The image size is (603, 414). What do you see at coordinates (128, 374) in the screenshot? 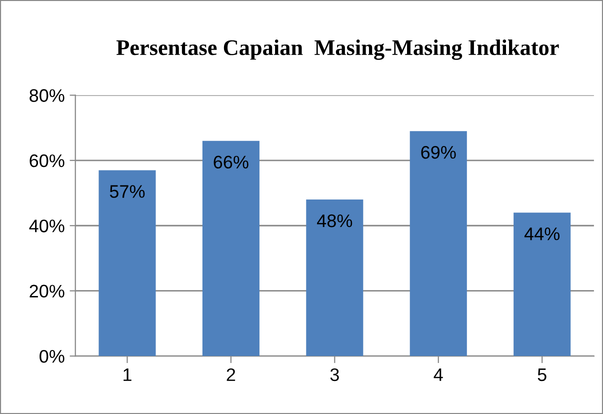
I see `x-tick-label: 1` at bounding box center [128, 374].